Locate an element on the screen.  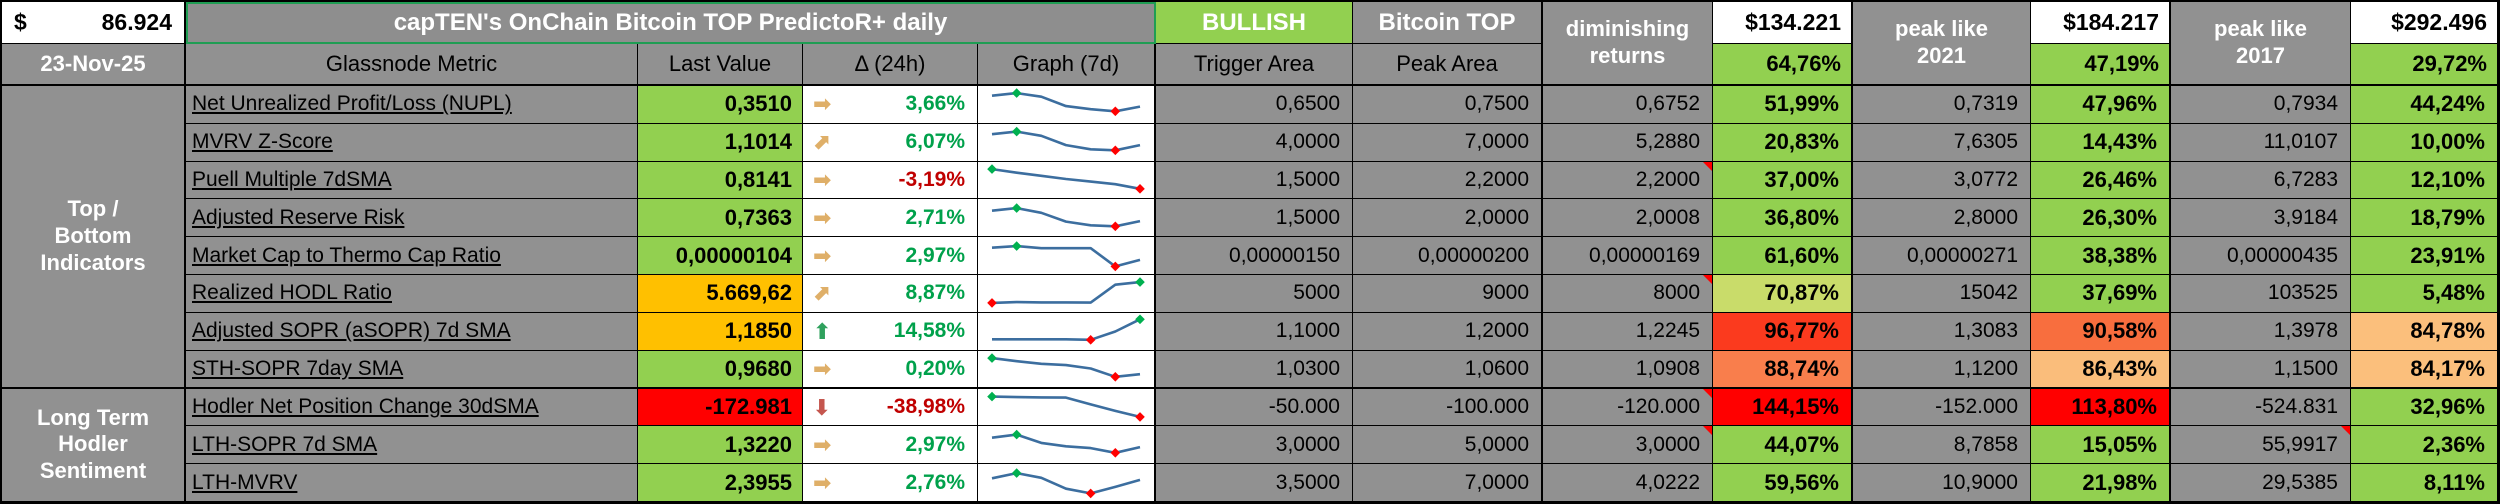
col-header-metric: Glassnode Metric is located at coordinates (412, 65).